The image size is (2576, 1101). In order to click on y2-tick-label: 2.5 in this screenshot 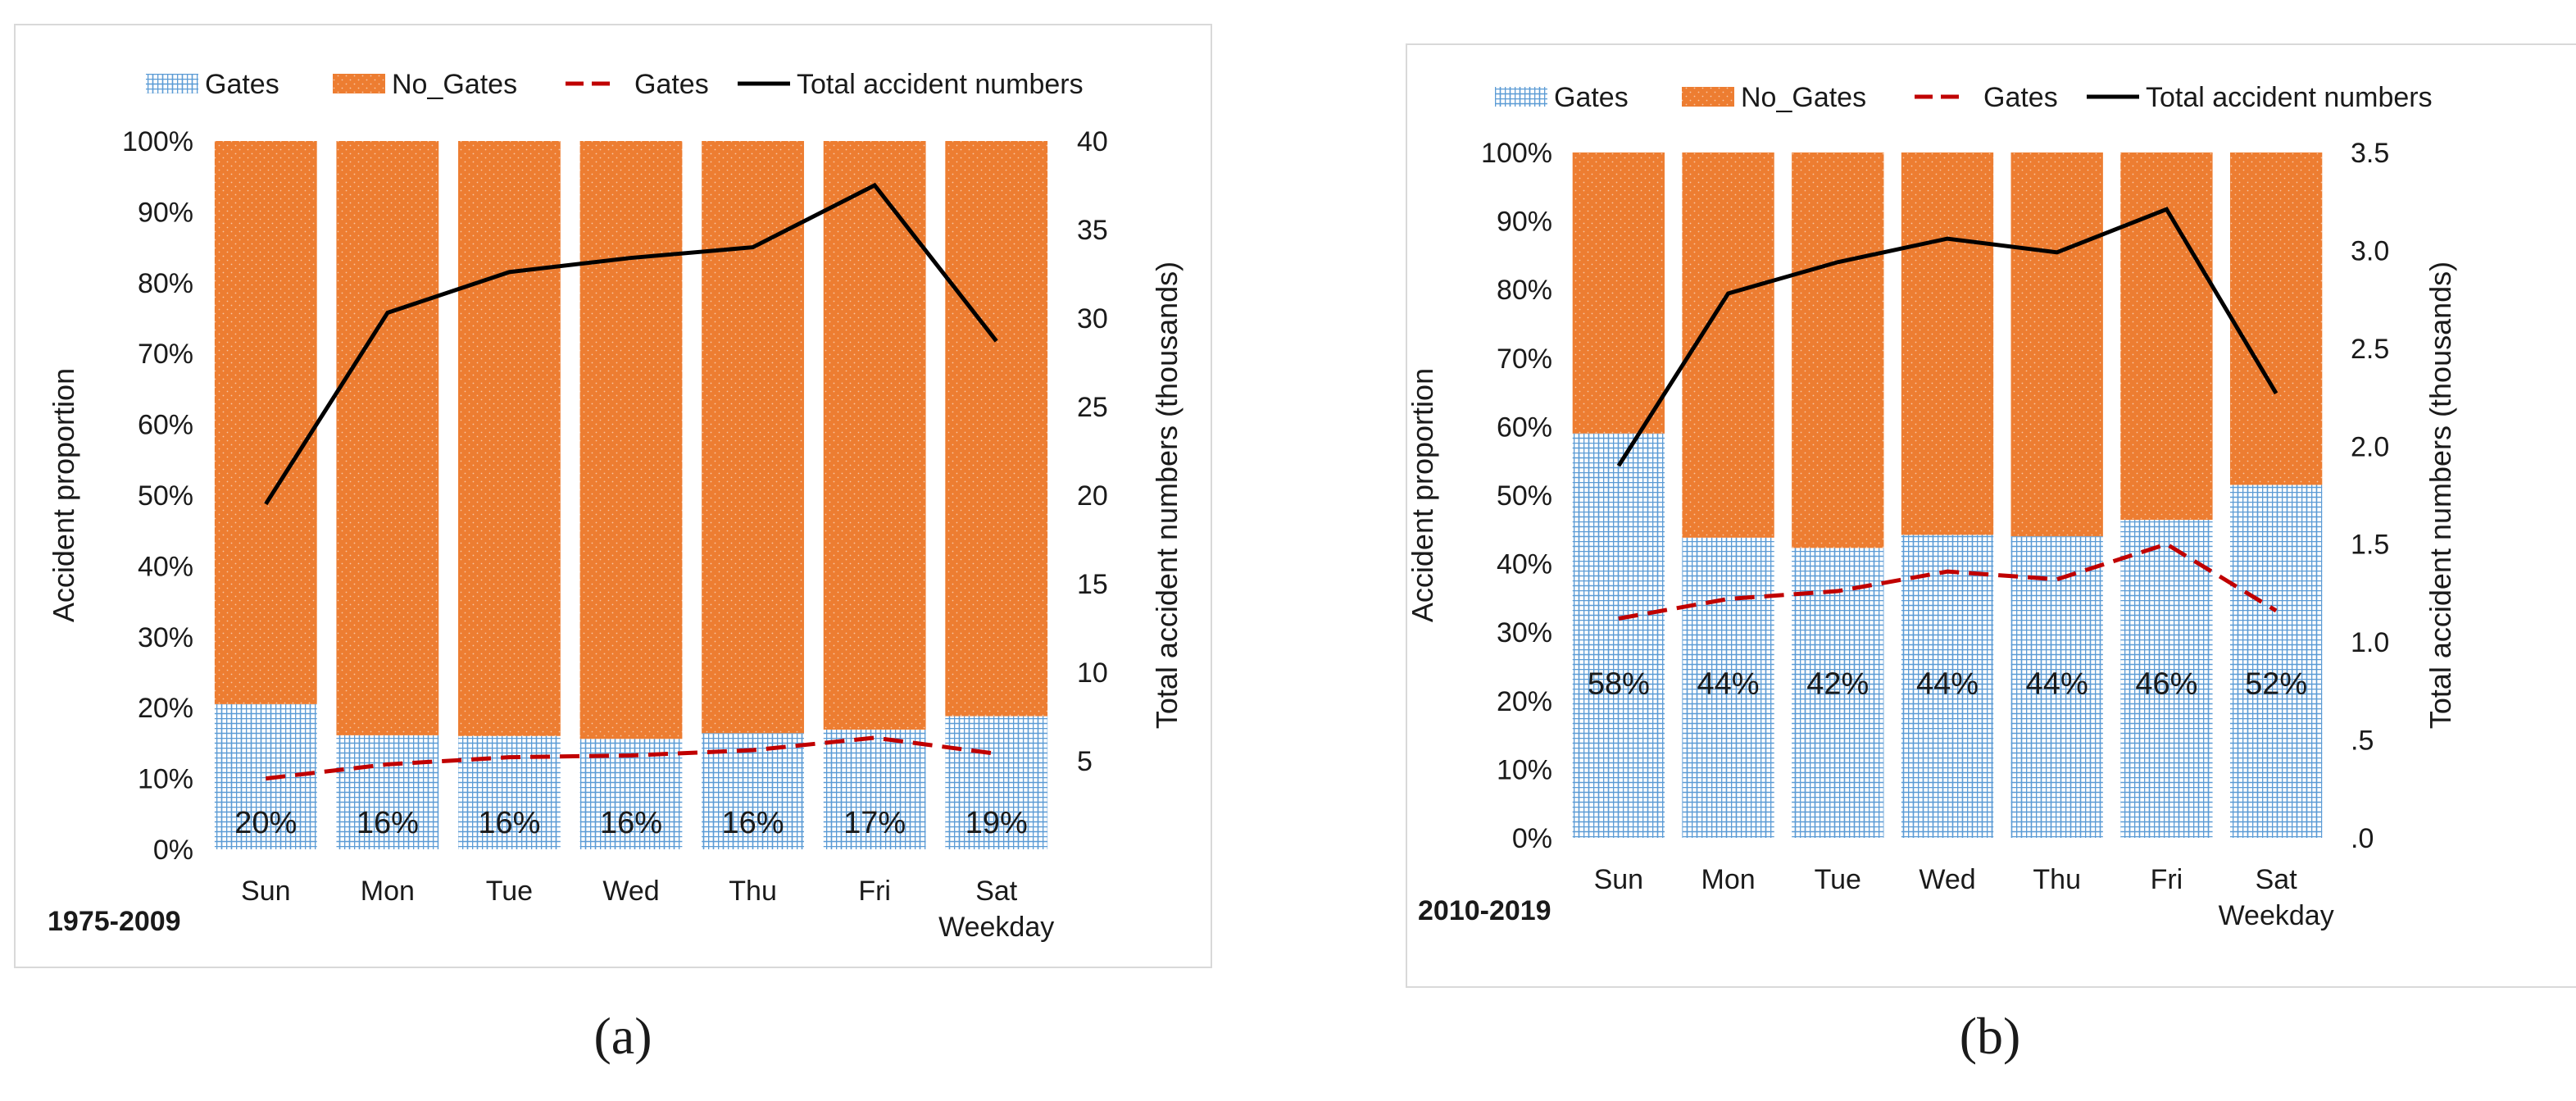, I will do `click(2370, 349)`.